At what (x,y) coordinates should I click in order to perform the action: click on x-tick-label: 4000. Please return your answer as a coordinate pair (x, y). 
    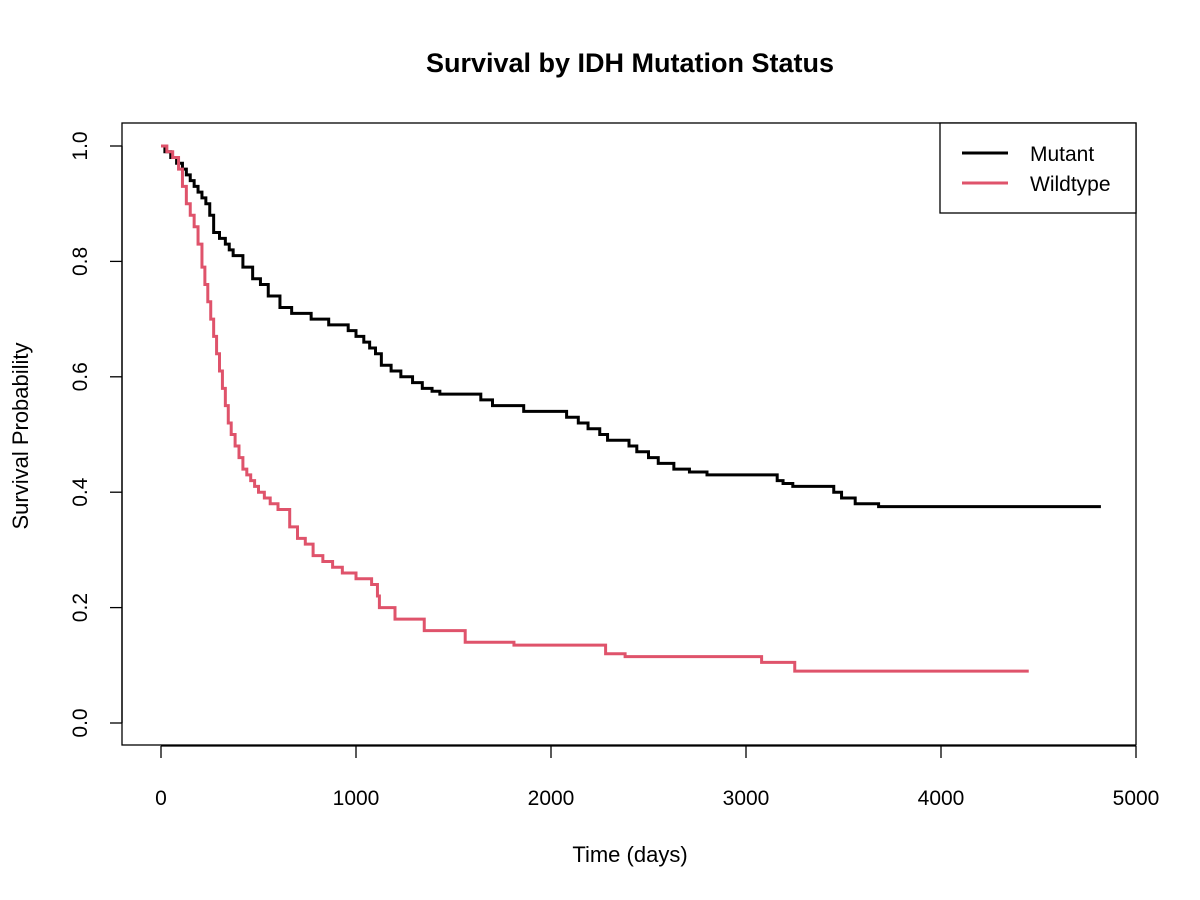
    Looking at the image, I should click on (941, 798).